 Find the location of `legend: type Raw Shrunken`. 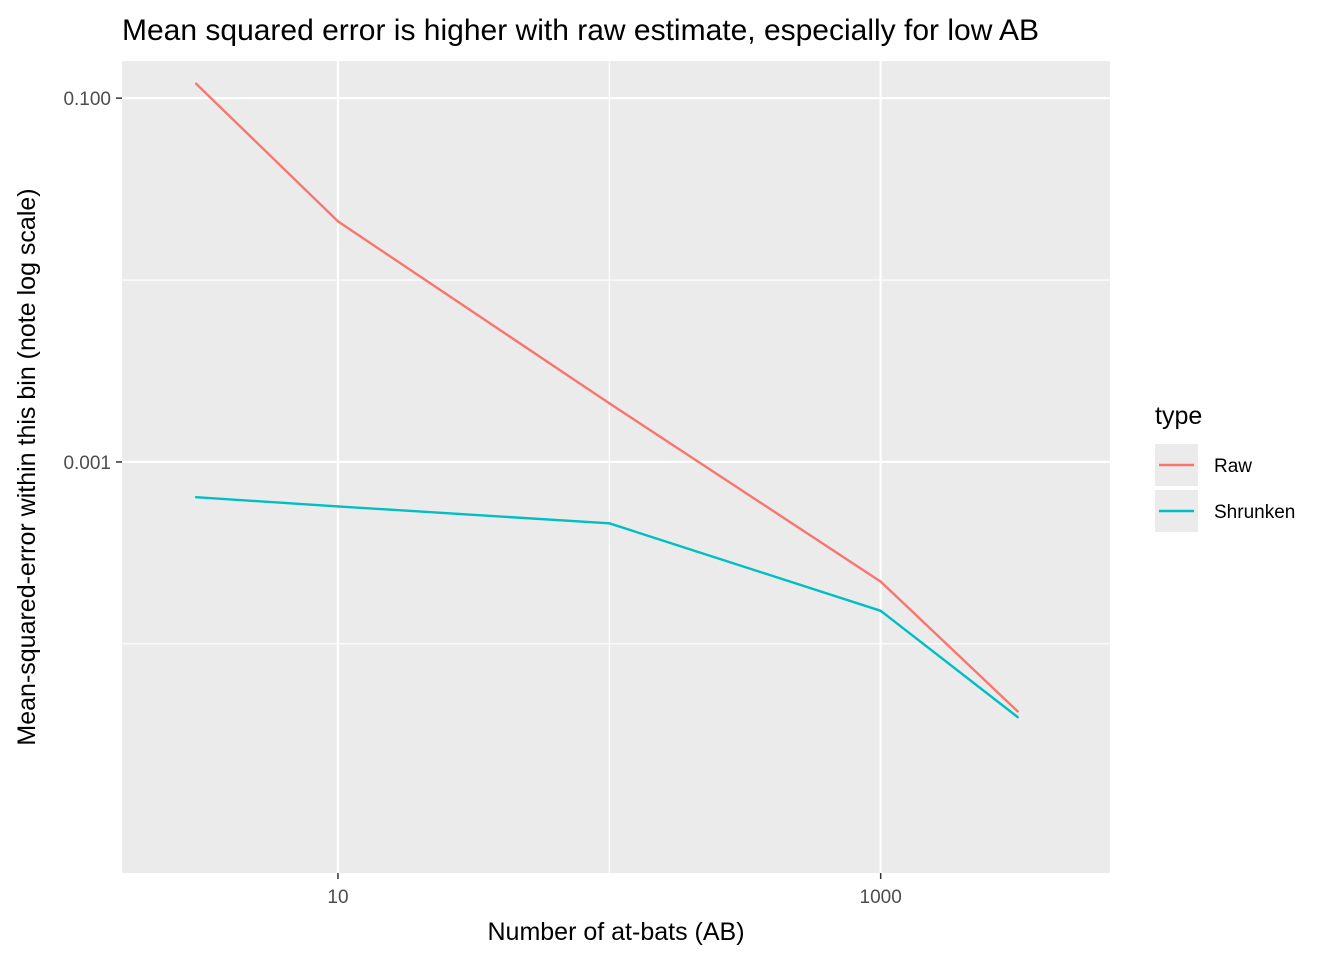

legend: type Raw Shrunken is located at coordinates (1225, 467).